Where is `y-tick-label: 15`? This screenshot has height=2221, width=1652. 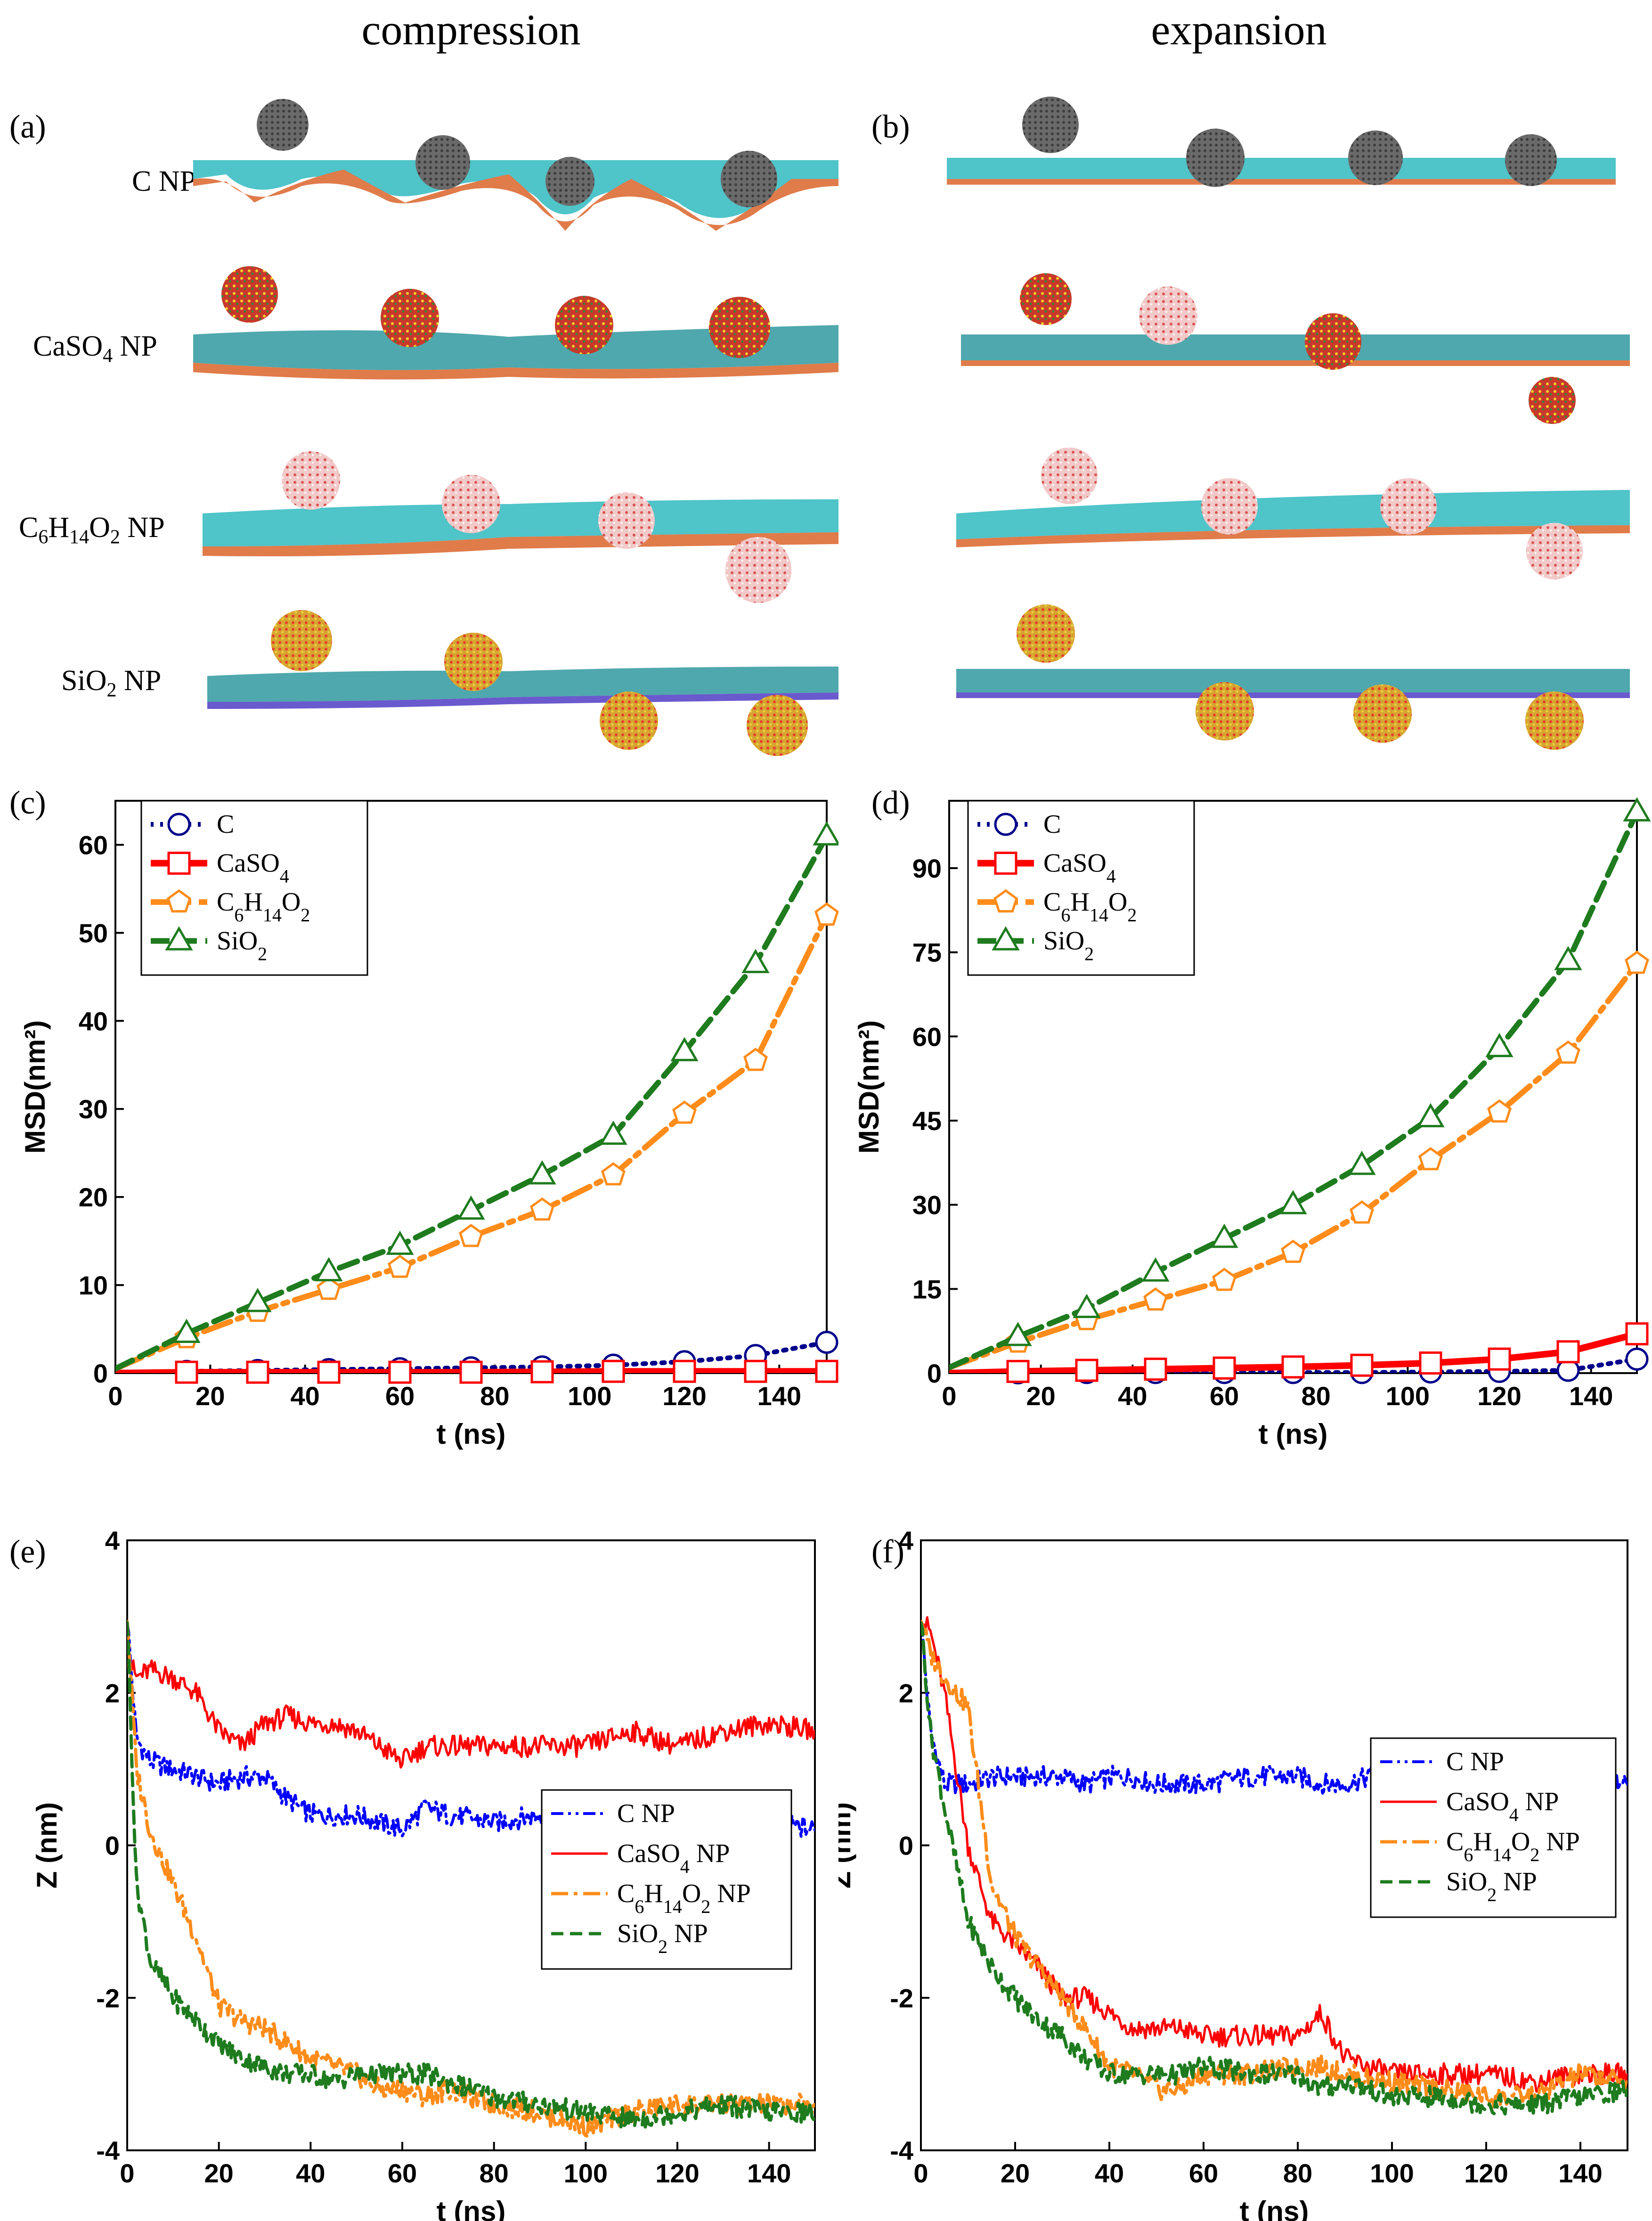 y-tick-label: 15 is located at coordinates (927, 1289).